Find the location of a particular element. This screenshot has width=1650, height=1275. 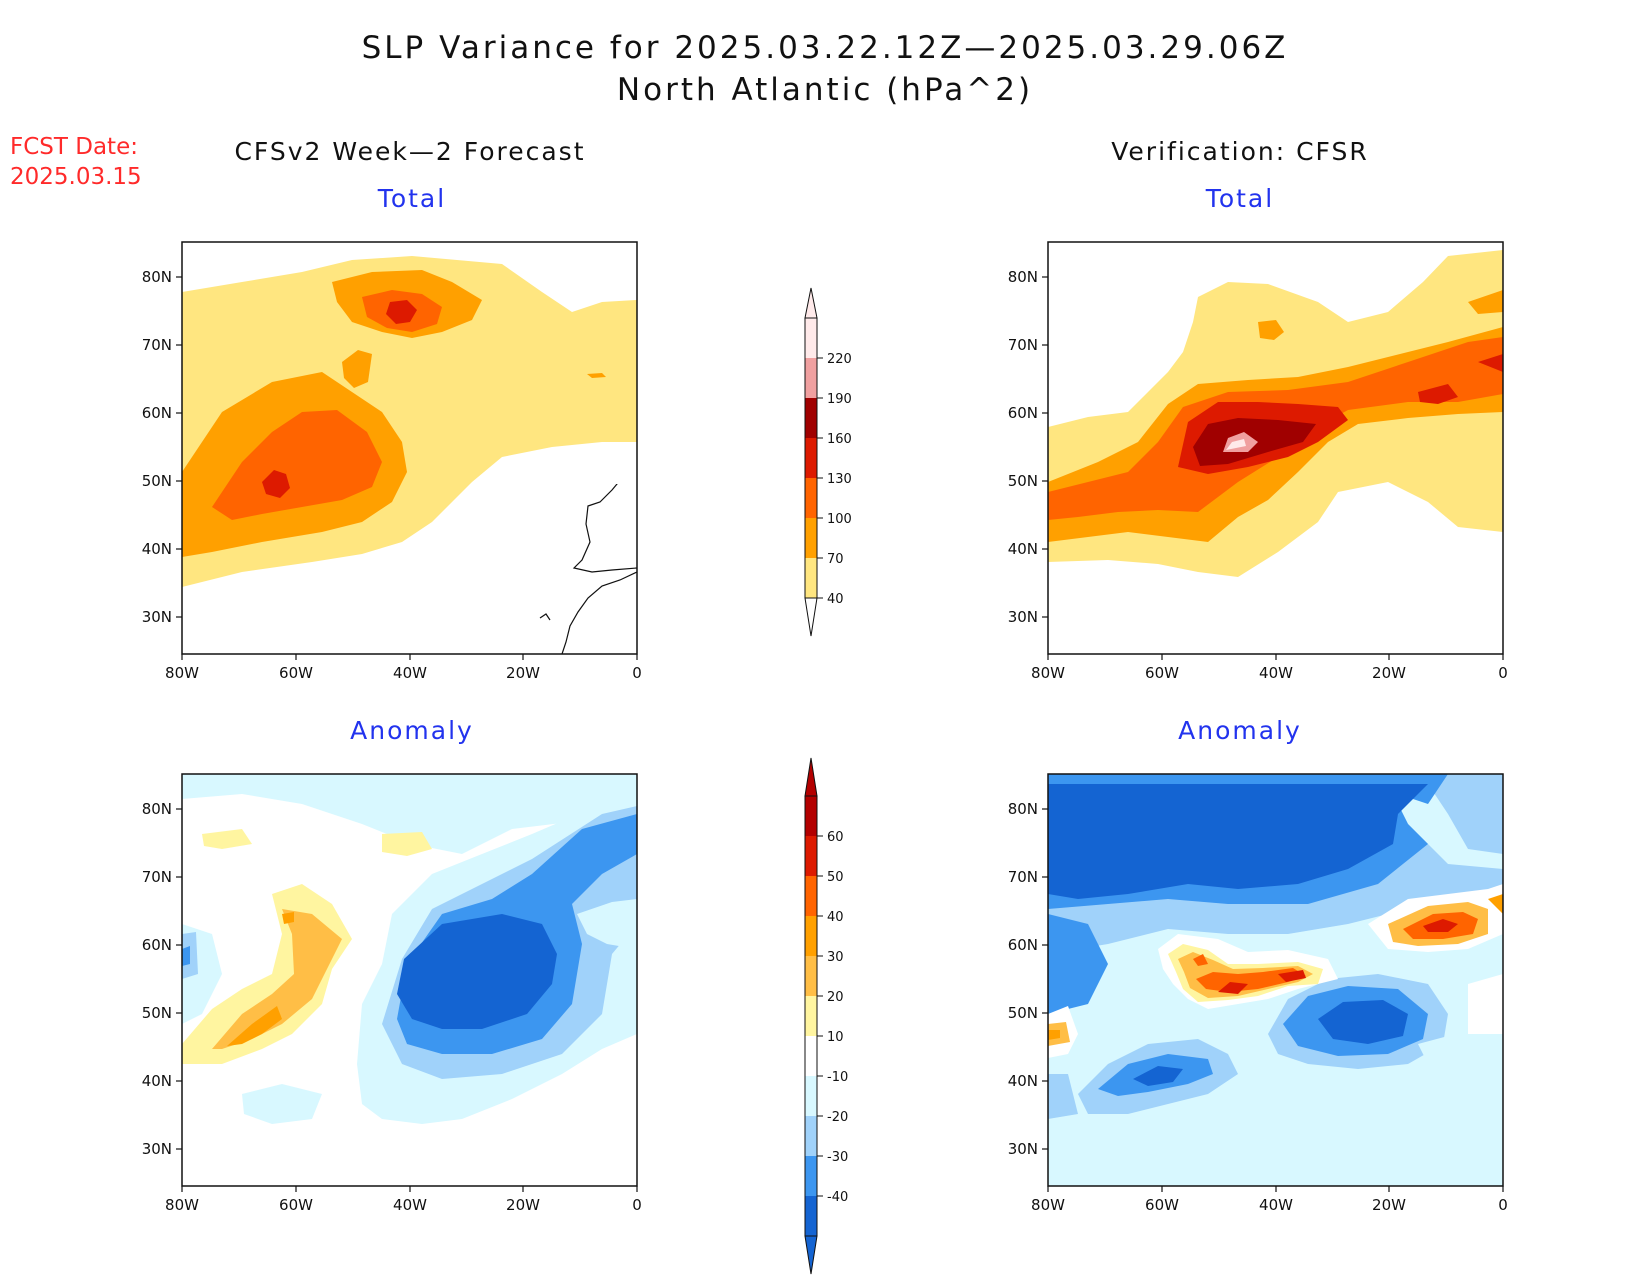

colorbar-level-label: 190 is located at coordinates (839, 399).